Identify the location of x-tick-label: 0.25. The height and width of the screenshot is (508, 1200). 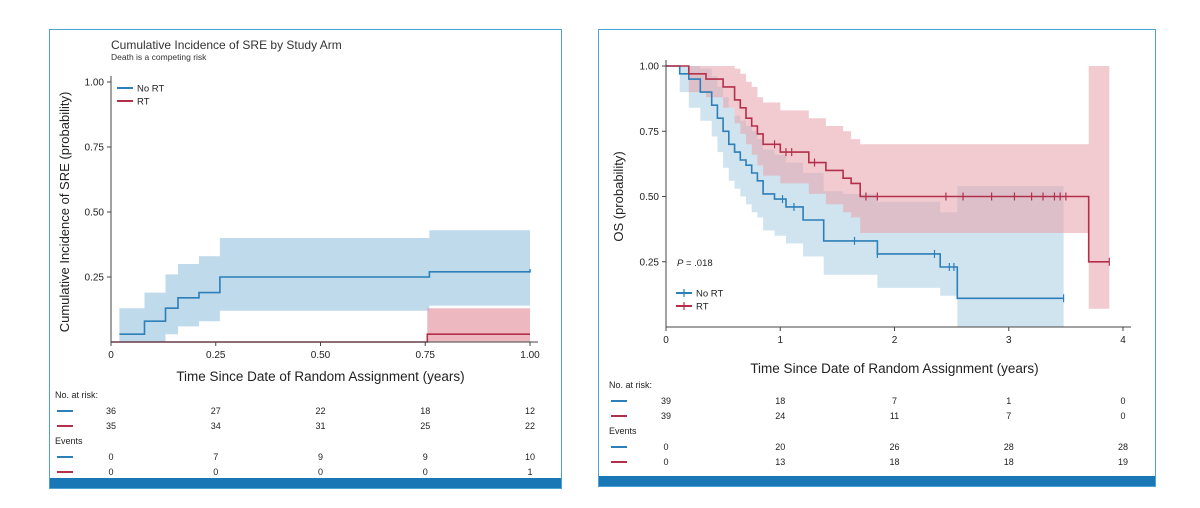
(216, 355).